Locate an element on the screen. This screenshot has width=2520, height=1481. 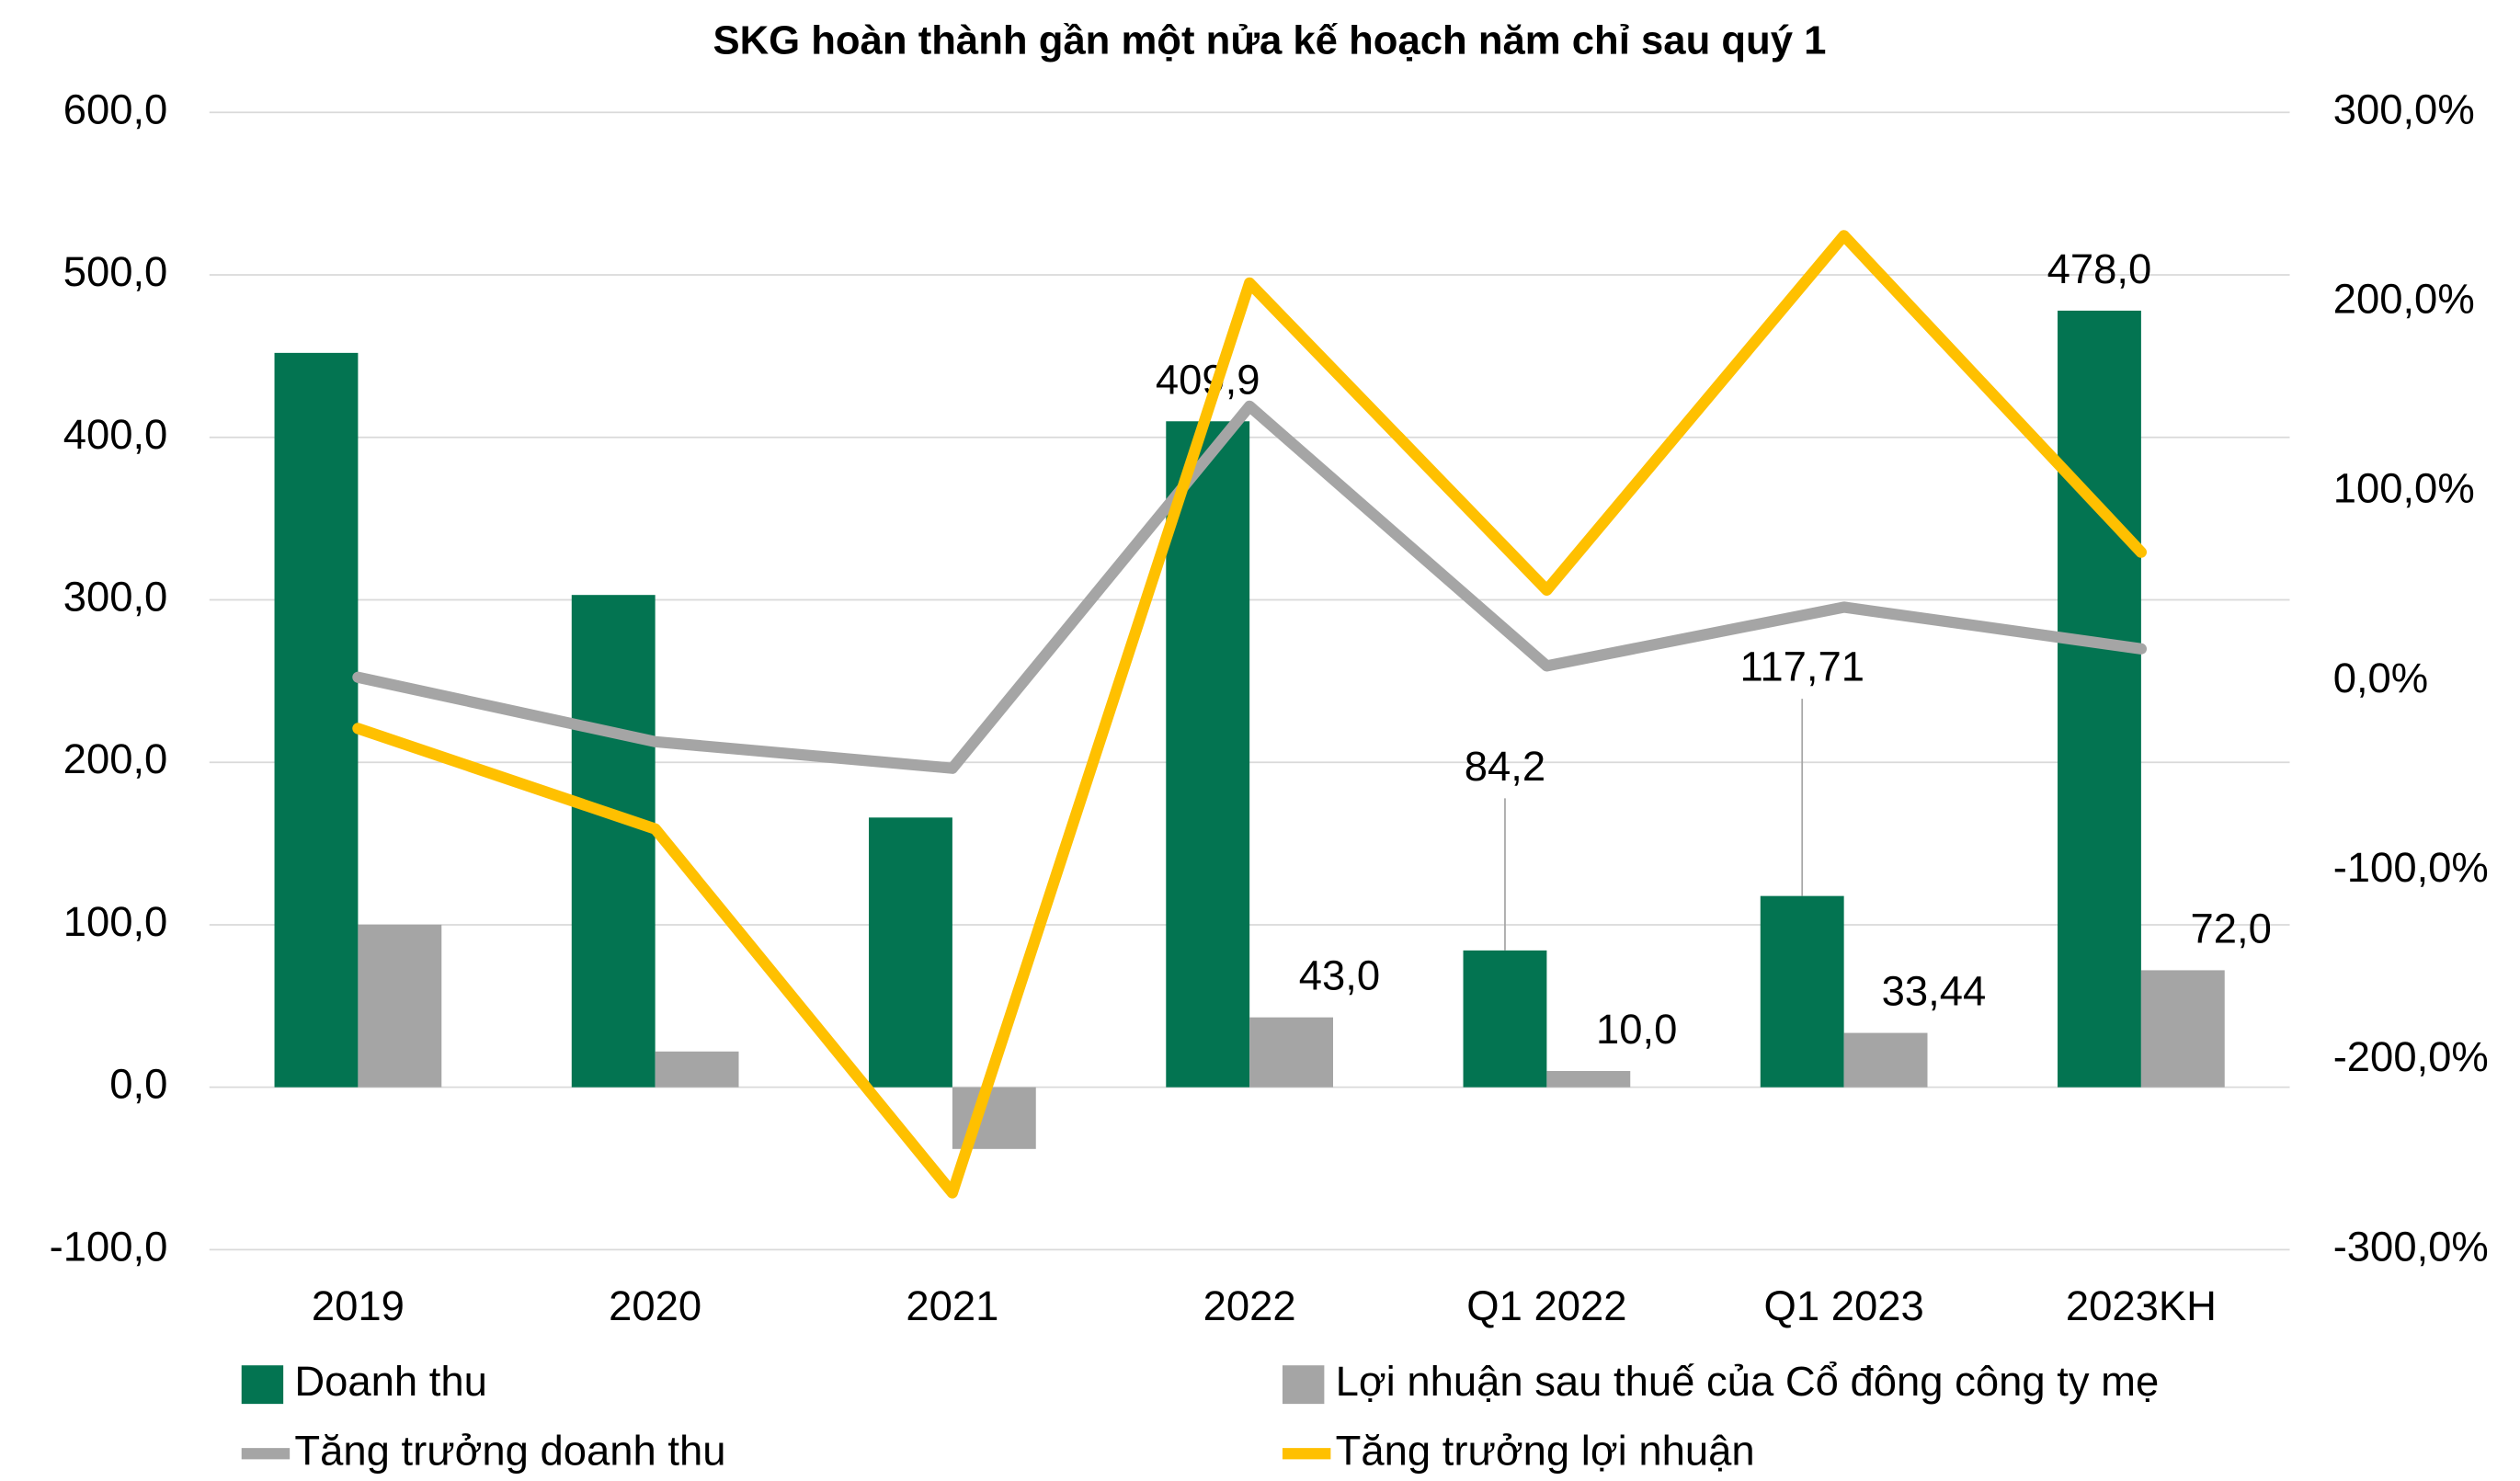
x-tick-label: 2019 is located at coordinates (358, 1305).